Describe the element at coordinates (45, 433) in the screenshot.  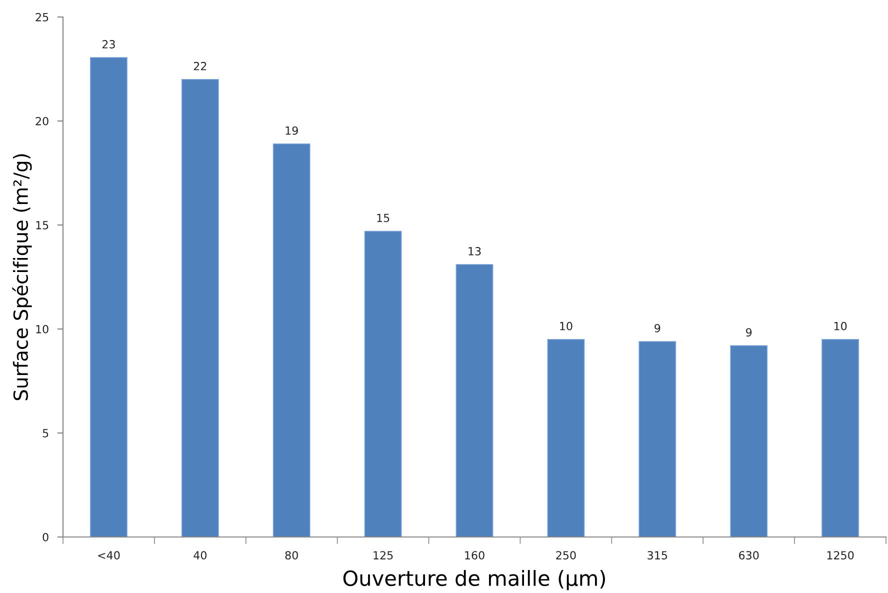
I see `y-tick-label: 5` at that location.